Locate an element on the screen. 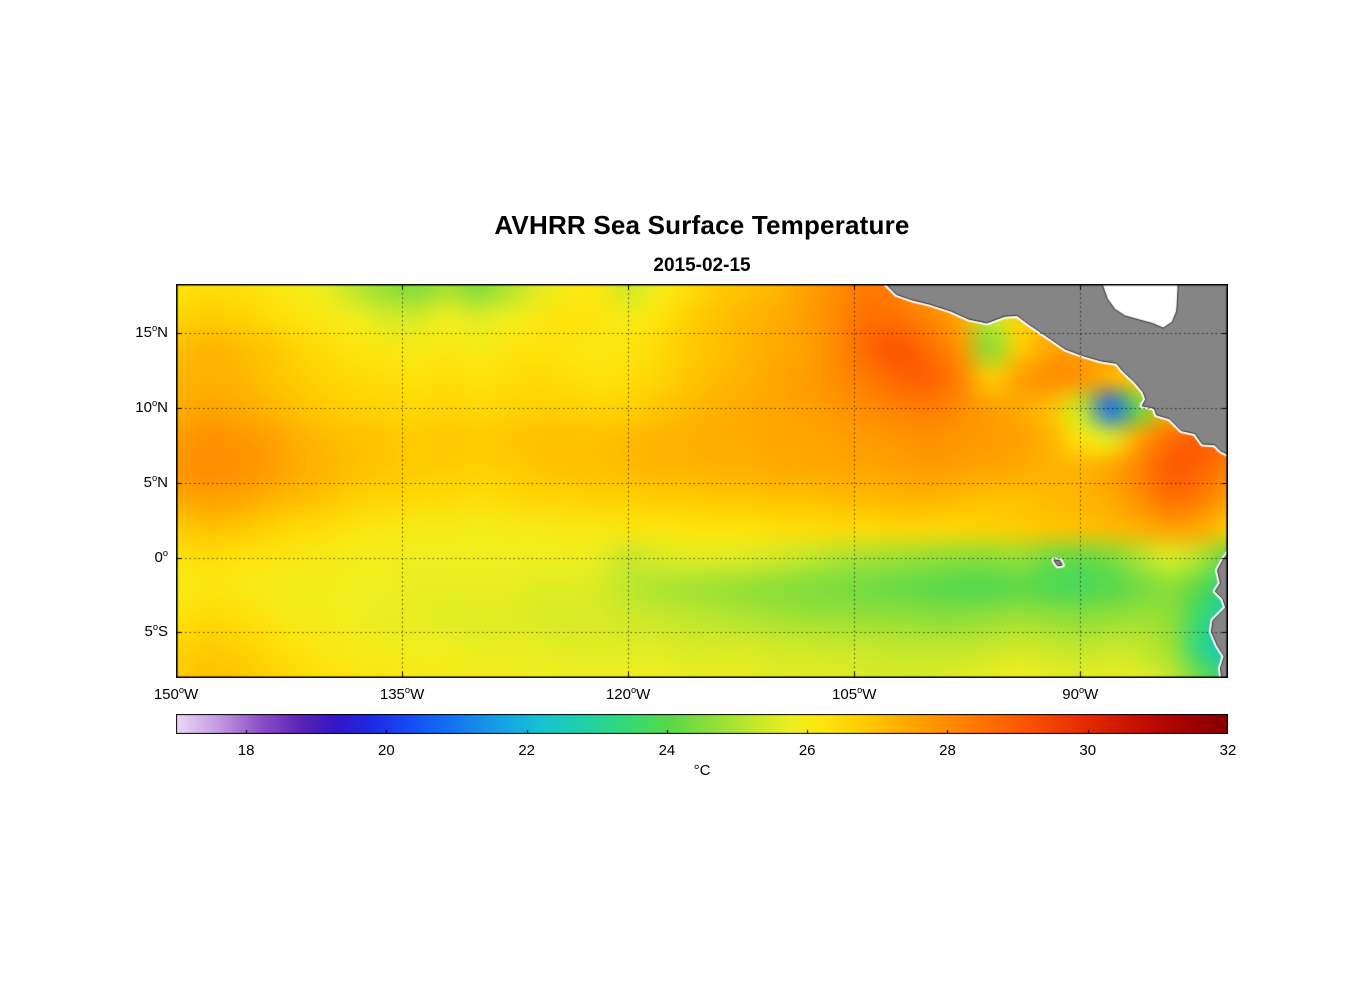 The height and width of the screenshot is (1000, 1356). colorbar-tick-label: 18 is located at coordinates (246, 750).